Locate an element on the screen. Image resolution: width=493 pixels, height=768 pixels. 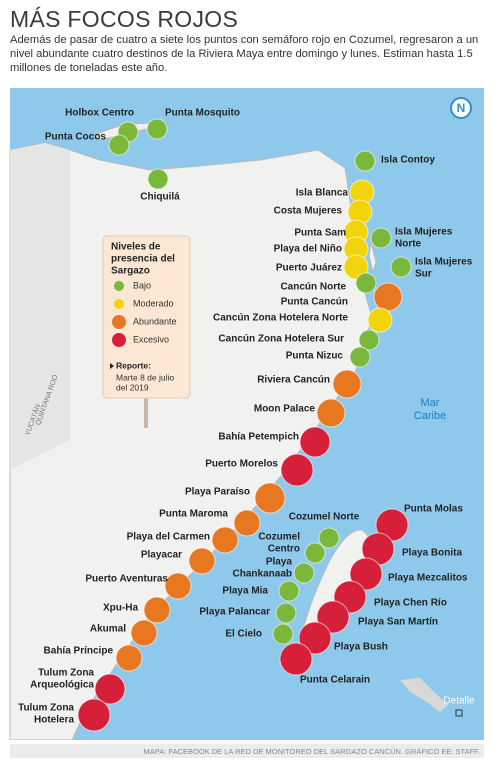
legend-label: Abundante is located at coordinates (155, 321).